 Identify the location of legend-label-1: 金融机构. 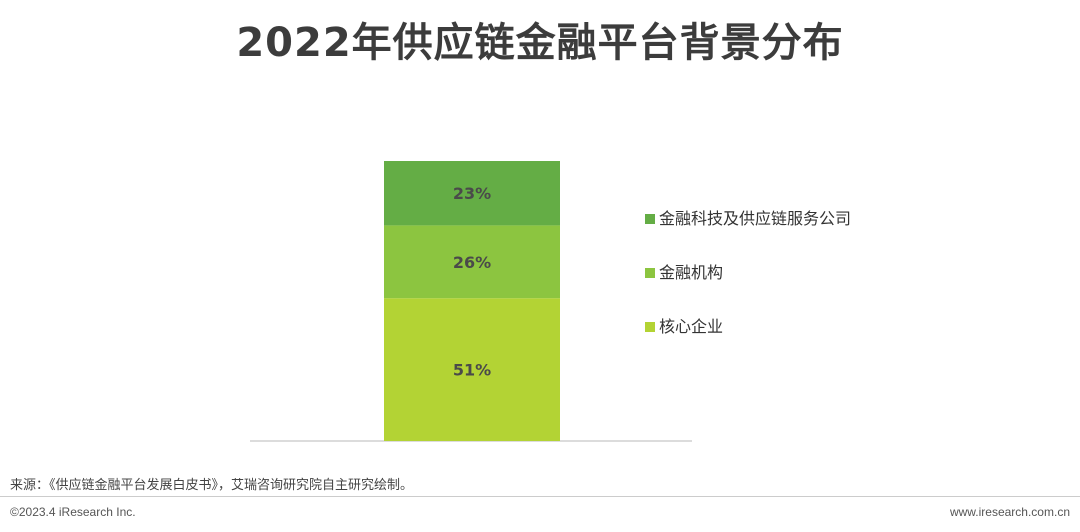
(691, 272).